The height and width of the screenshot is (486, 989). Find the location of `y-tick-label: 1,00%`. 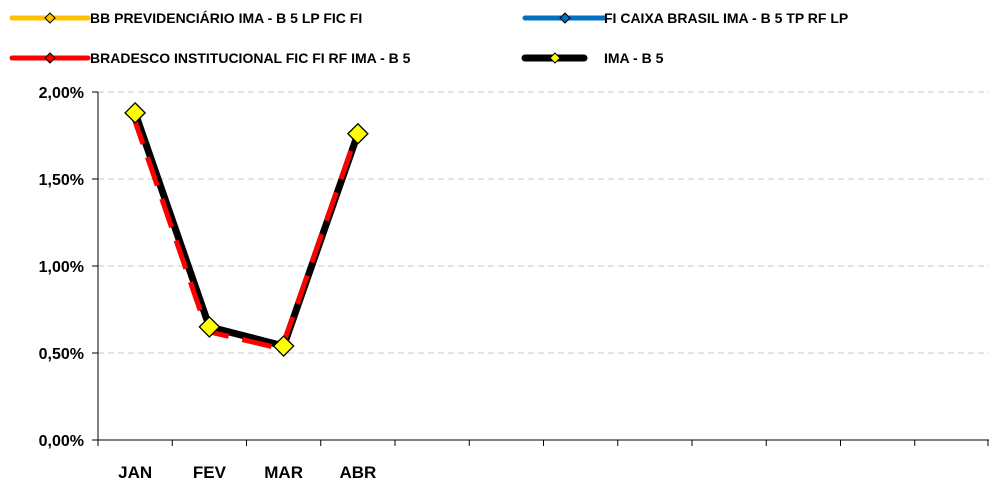

y-tick-label: 1,00% is located at coordinates (61, 267).